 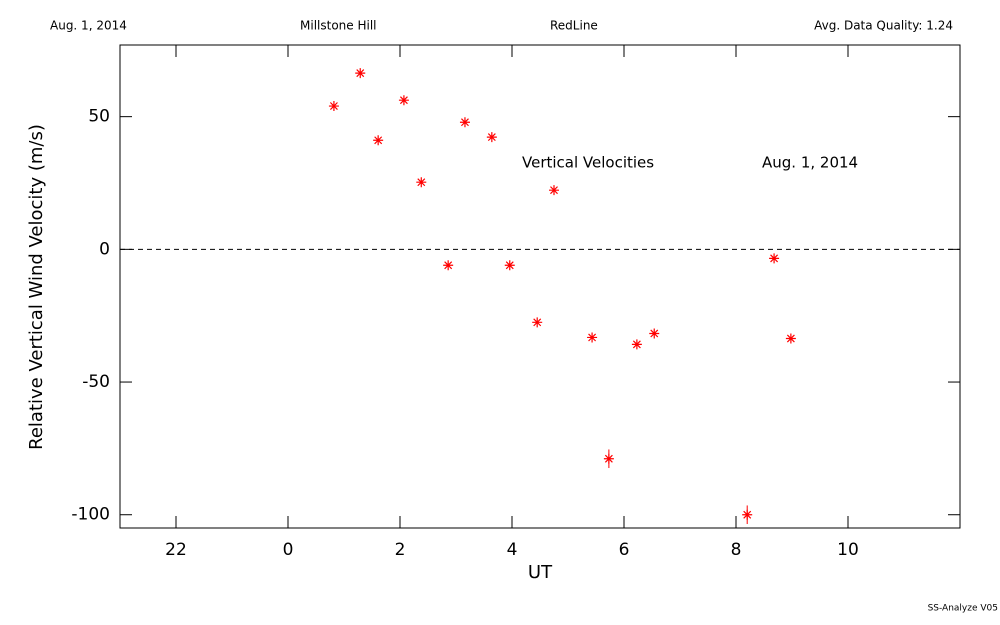 What do you see at coordinates (588, 163) in the screenshot?
I see `annotation: Vertical Velocities` at bounding box center [588, 163].